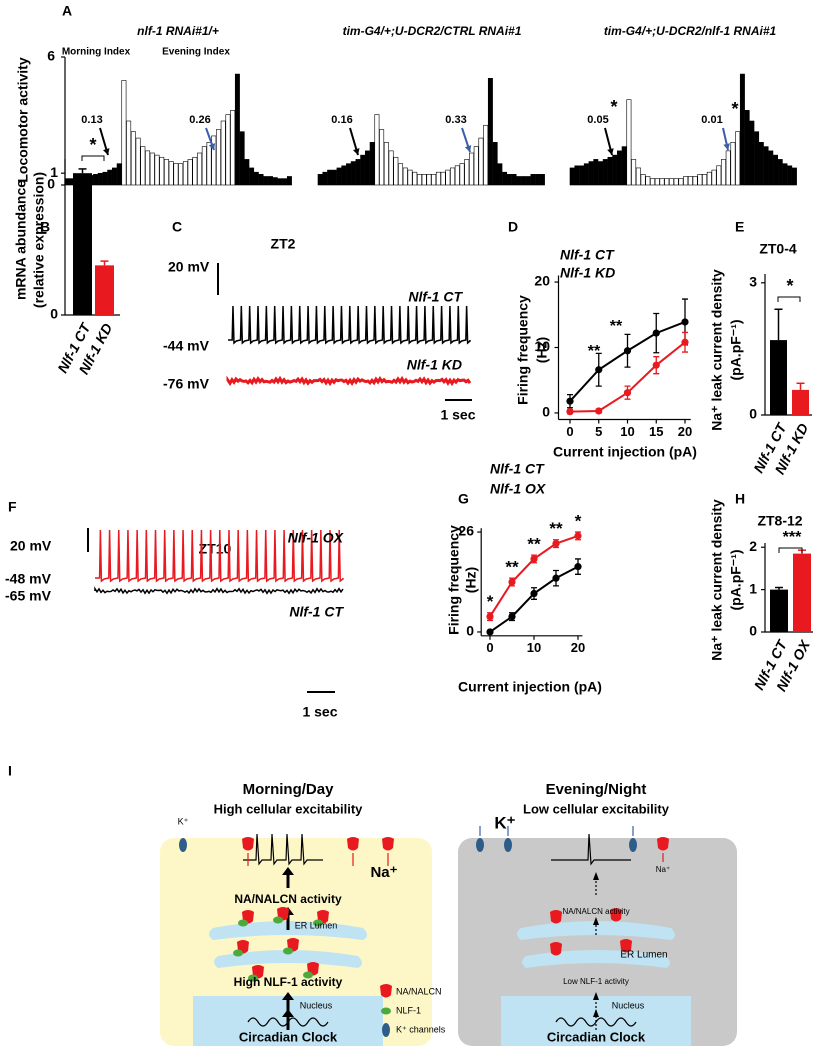 The width and height of the screenshot is (817, 1050). What do you see at coordinates (319, 712) in the screenshot?
I see `time-scale: 1 sec` at bounding box center [319, 712].